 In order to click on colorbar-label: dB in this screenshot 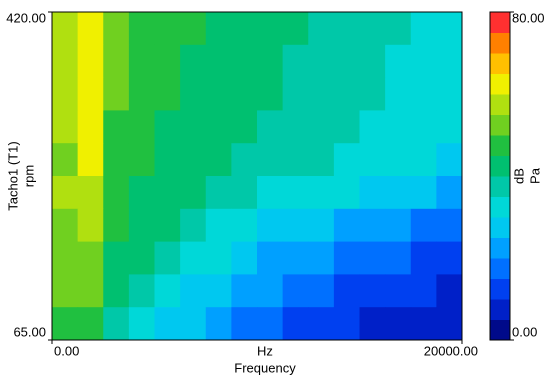, I will do `click(518, 176)`.